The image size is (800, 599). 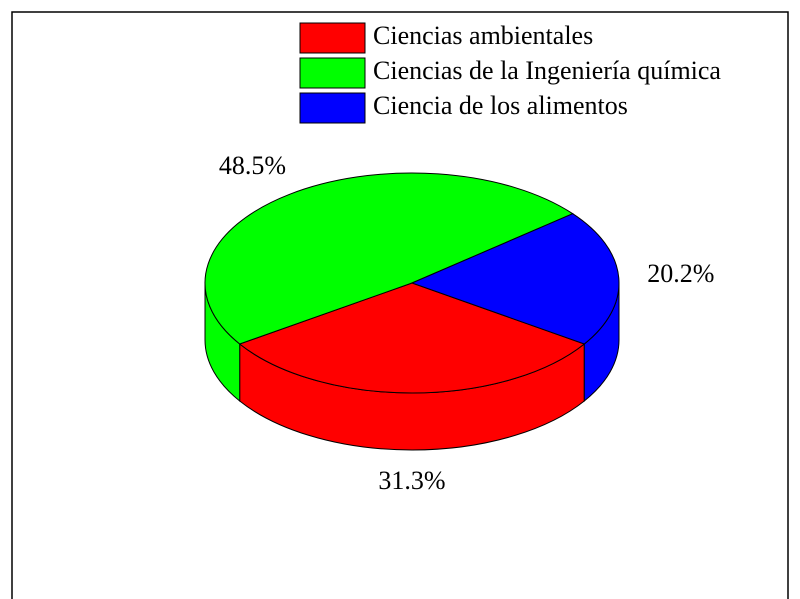 What do you see at coordinates (252, 165) in the screenshot?
I see `data-label: 48.5%` at bounding box center [252, 165].